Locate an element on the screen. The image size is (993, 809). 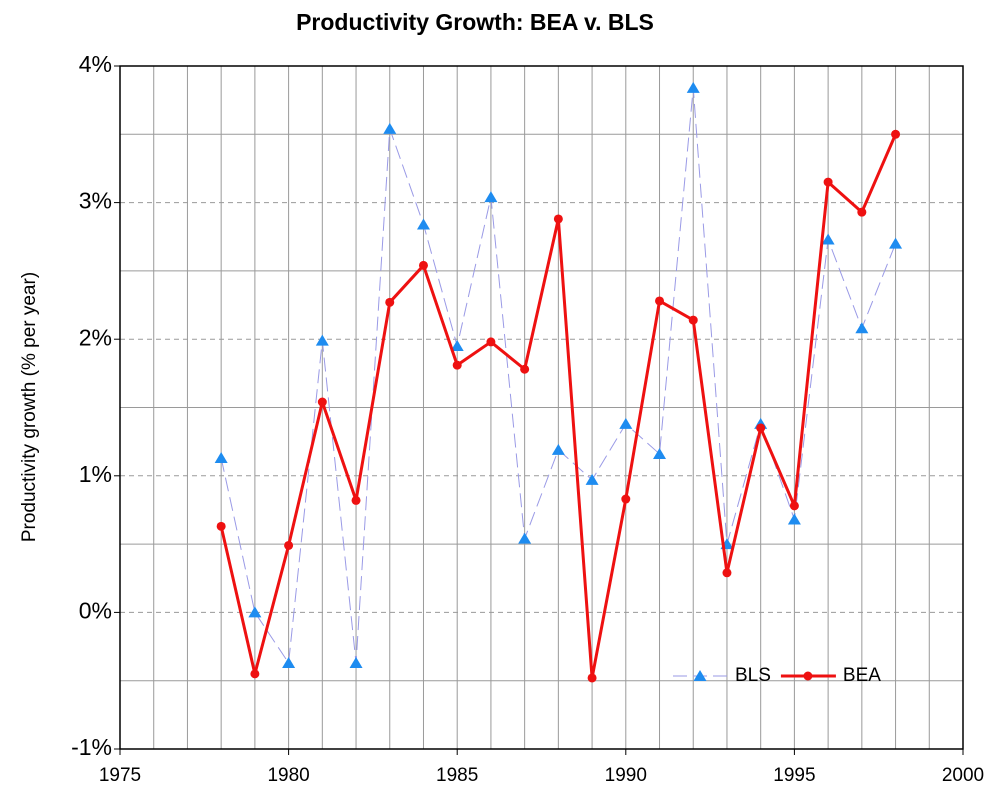
x-tick-label: 1980 is located at coordinates (288, 775).